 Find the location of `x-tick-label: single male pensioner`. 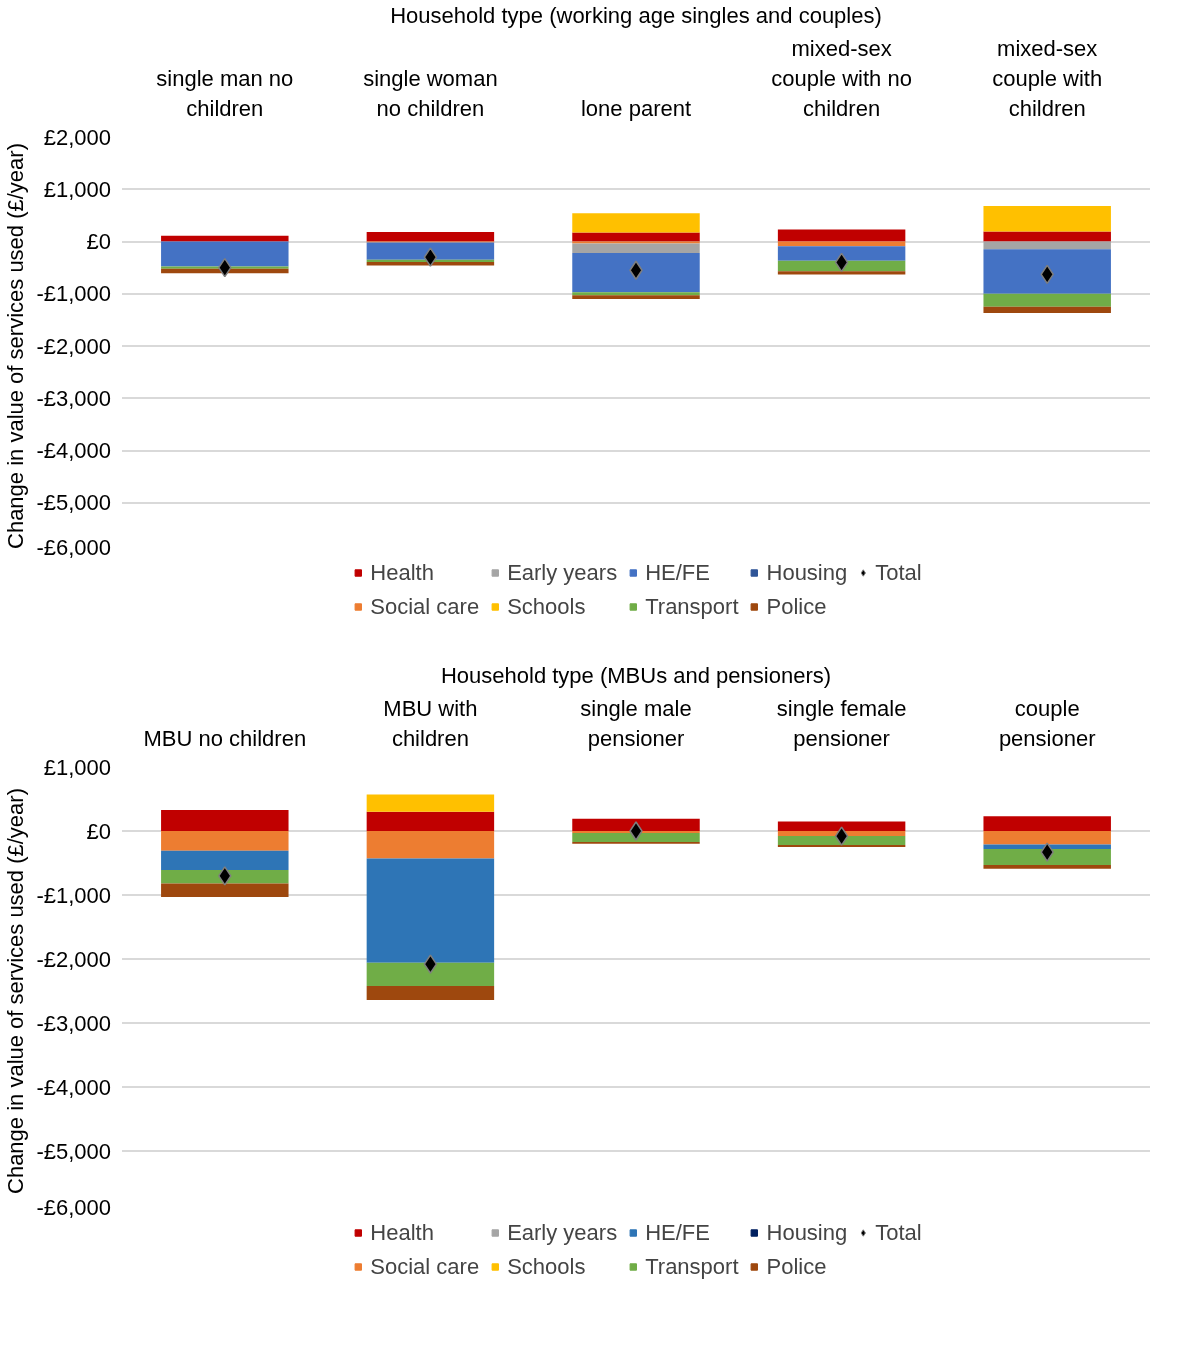

x-tick-label: single male pensioner is located at coordinates (636, 723).